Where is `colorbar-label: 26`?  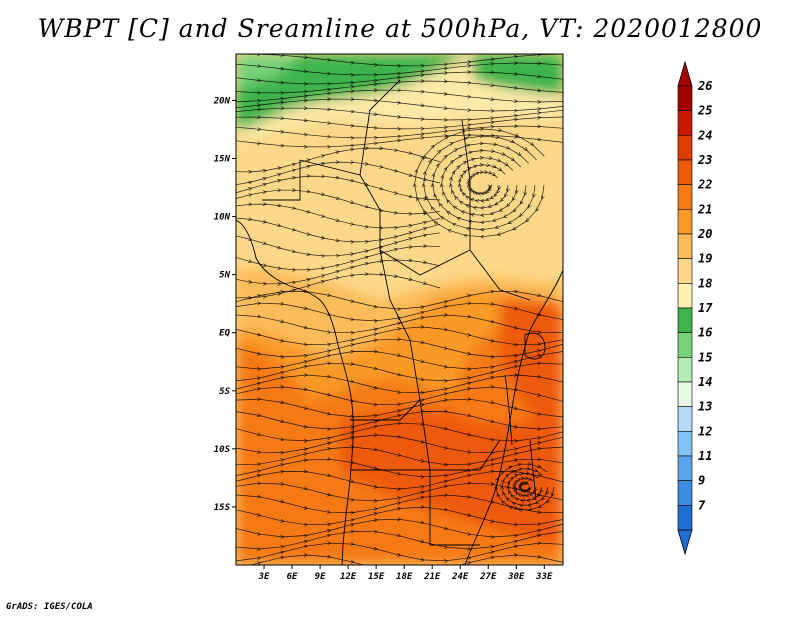 colorbar-label: 26 is located at coordinates (704, 86).